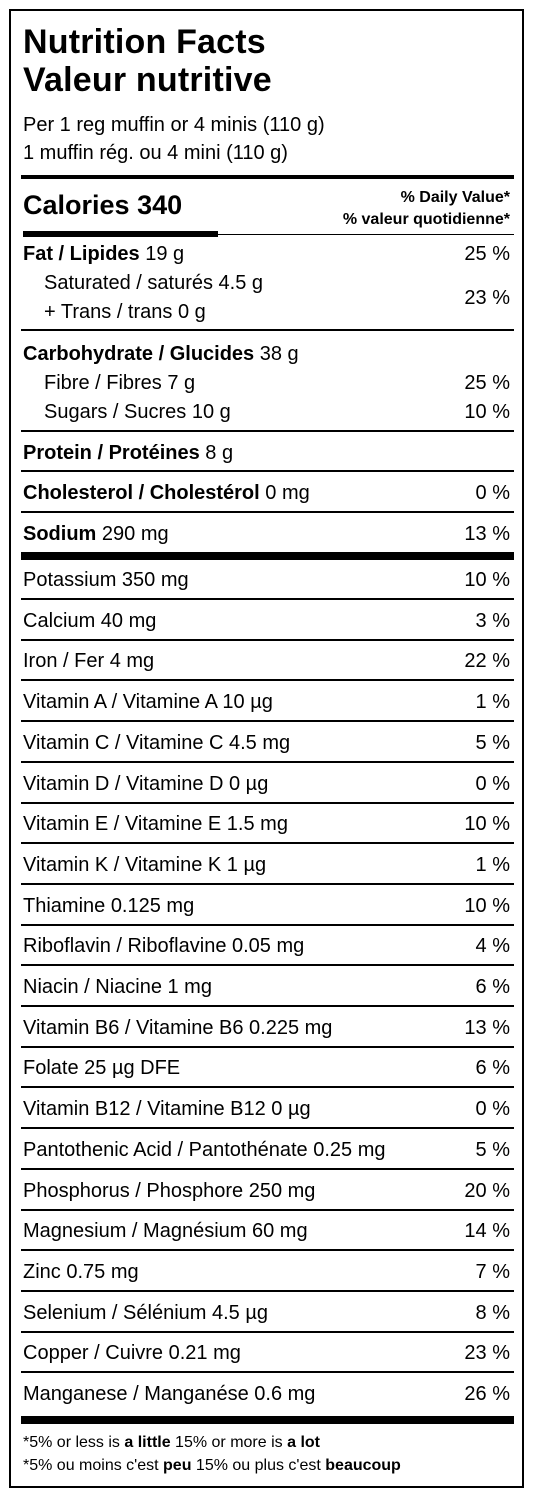 The image size is (533, 1499). I want to click on sodium-label: Sodium, so click(60, 534).